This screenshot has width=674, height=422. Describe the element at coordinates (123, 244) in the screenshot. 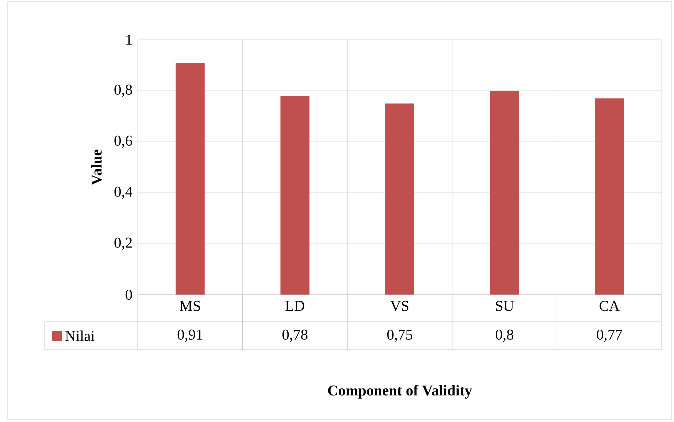

I see `y-tick-label: 0,2` at that location.